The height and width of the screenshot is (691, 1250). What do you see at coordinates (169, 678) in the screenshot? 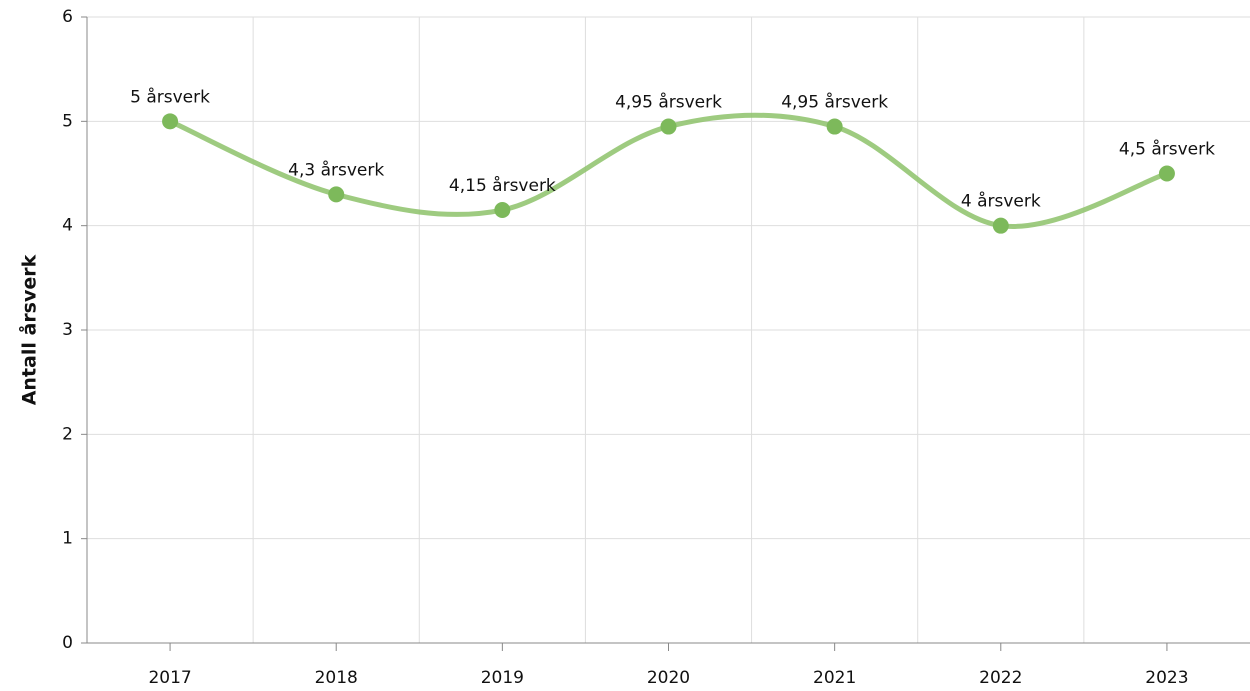
I see `x-tick-label: 2017` at bounding box center [169, 678].